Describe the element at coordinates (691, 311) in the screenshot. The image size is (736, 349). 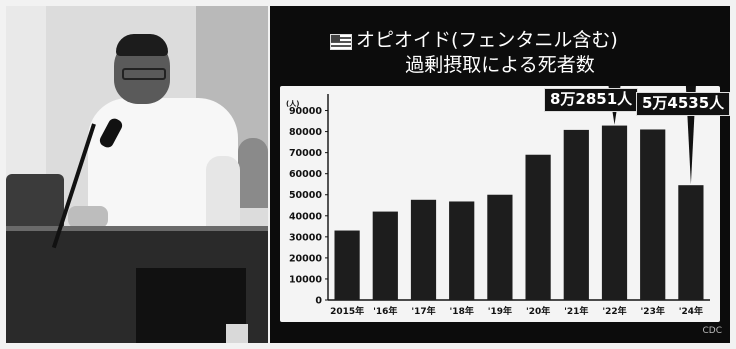
I see `x-tick-label: '24年` at that location.